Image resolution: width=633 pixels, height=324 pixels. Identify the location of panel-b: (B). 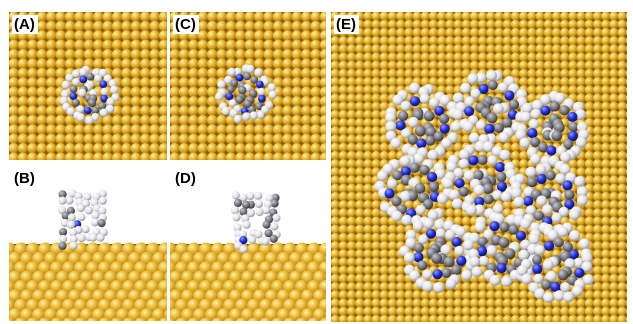
(88, 243).